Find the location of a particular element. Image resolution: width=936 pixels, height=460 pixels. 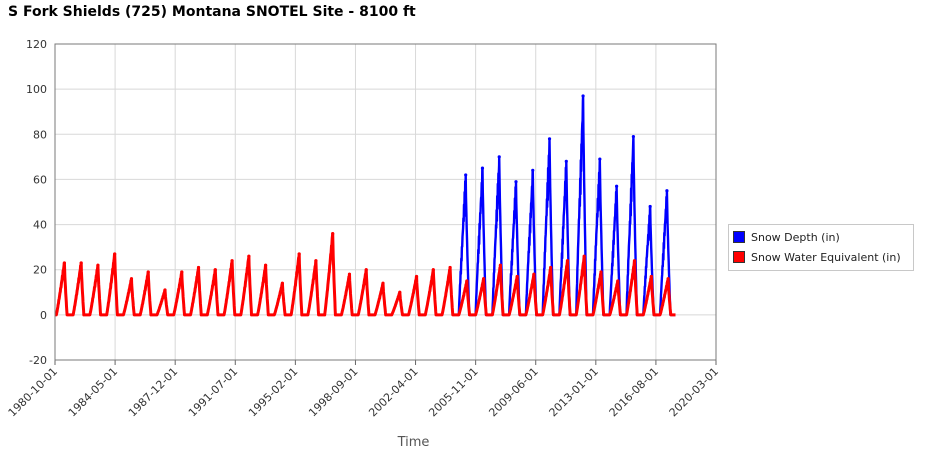

y-tick-label: 100 is located at coordinates (36, 89).